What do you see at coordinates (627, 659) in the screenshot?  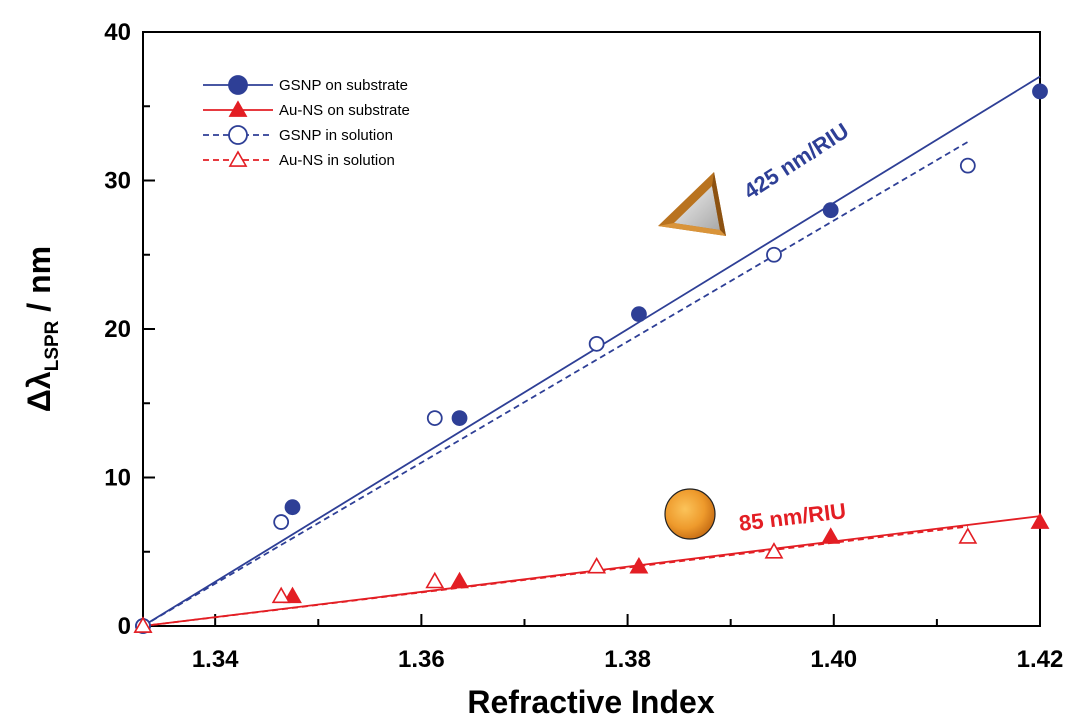 I see `x-tick-label: 1.38` at bounding box center [627, 659].